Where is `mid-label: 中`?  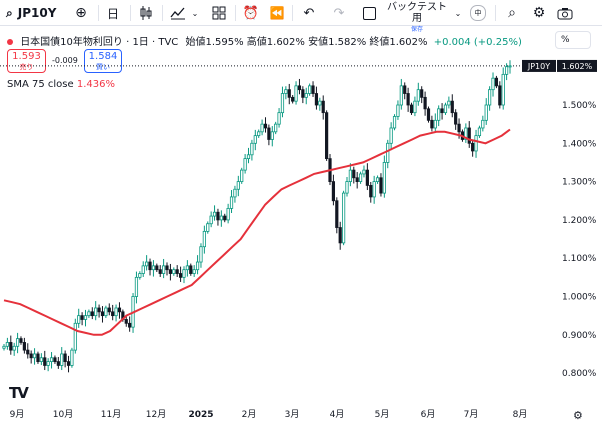
mid-label: 中 is located at coordinates (478, 13).